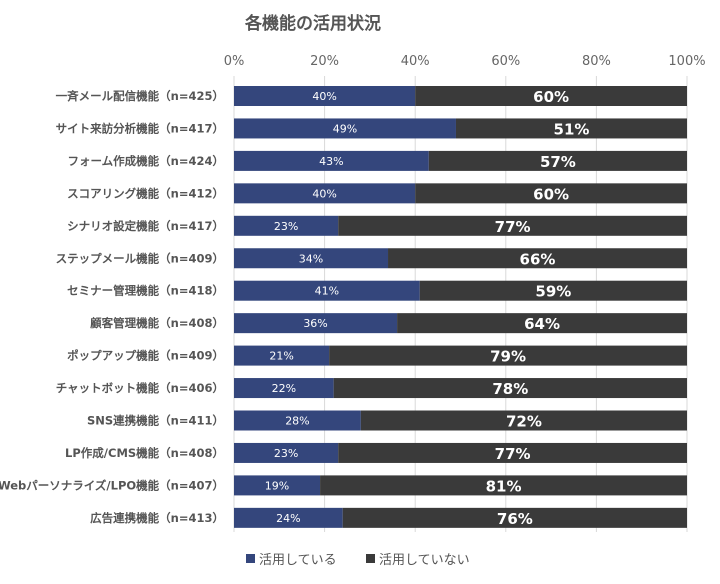 The image size is (720, 584). I want to click on data-label: 41%, so click(327, 291).